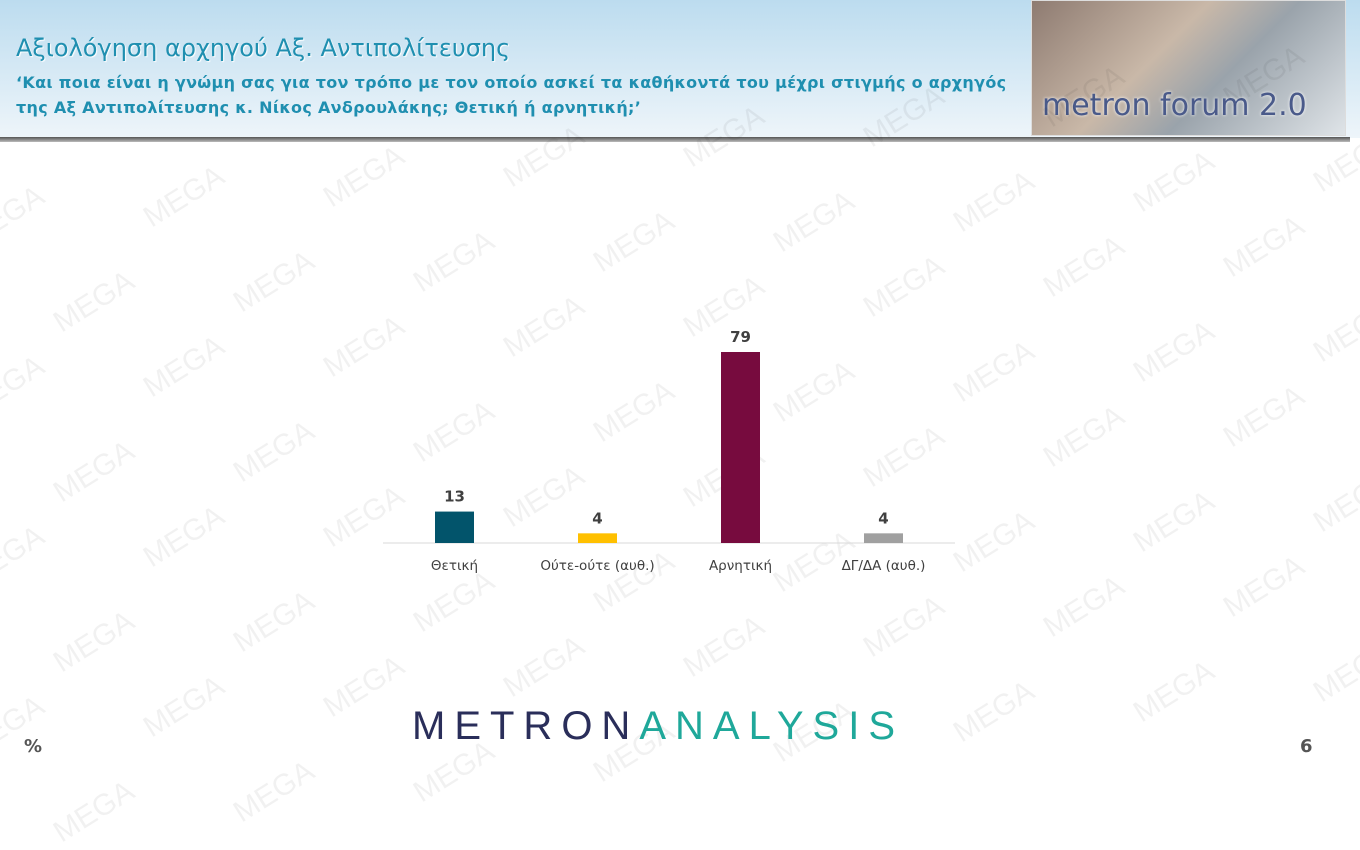 This screenshot has height=850, width=1360. Describe the element at coordinates (454, 566) in the screenshot. I see `category-label: Θετική` at that location.